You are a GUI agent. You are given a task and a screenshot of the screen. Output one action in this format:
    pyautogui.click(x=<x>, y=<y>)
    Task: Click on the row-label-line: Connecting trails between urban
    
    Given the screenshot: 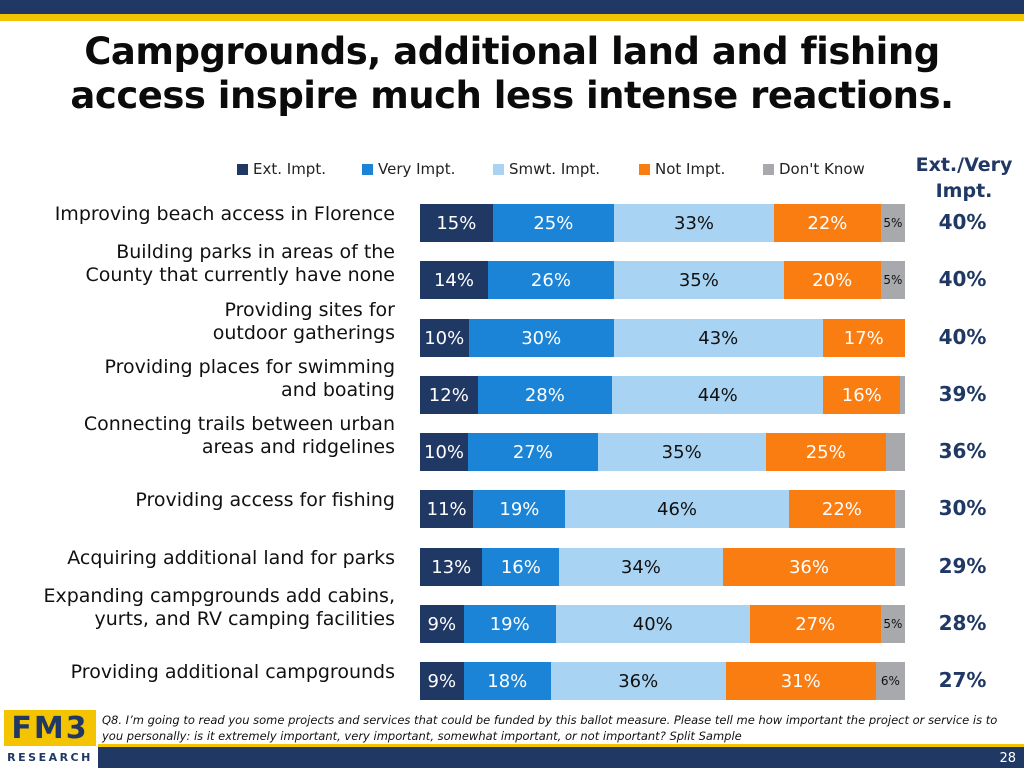 What is the action you would take?
    pyautogui.click(x=239, y=424)
    